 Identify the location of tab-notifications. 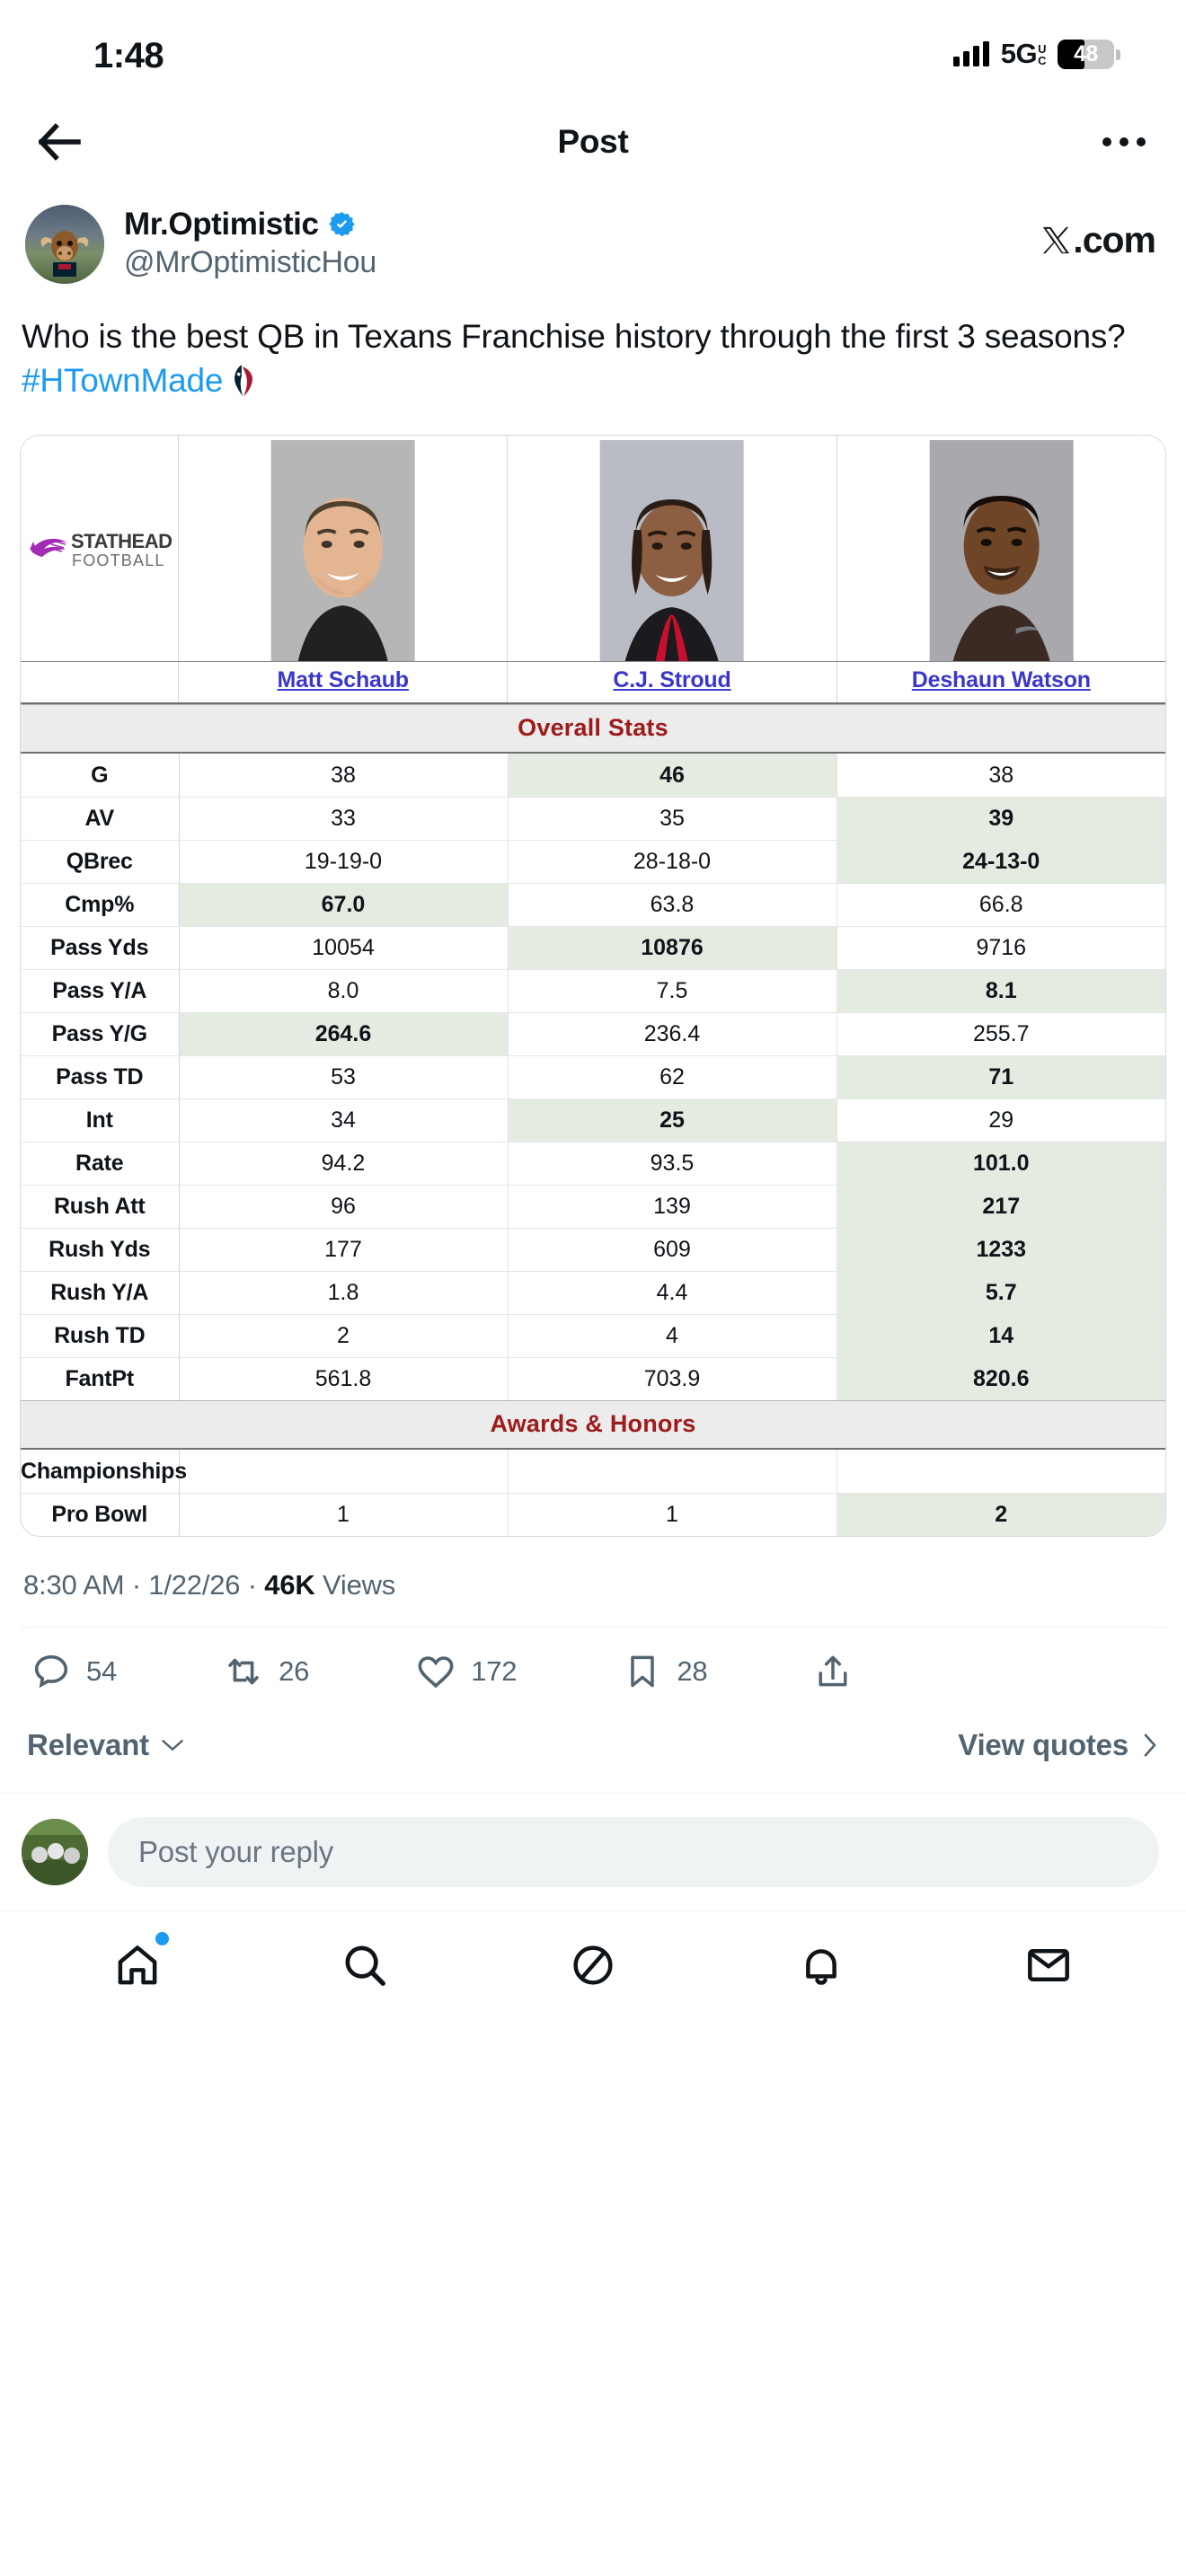
(821, 1965).